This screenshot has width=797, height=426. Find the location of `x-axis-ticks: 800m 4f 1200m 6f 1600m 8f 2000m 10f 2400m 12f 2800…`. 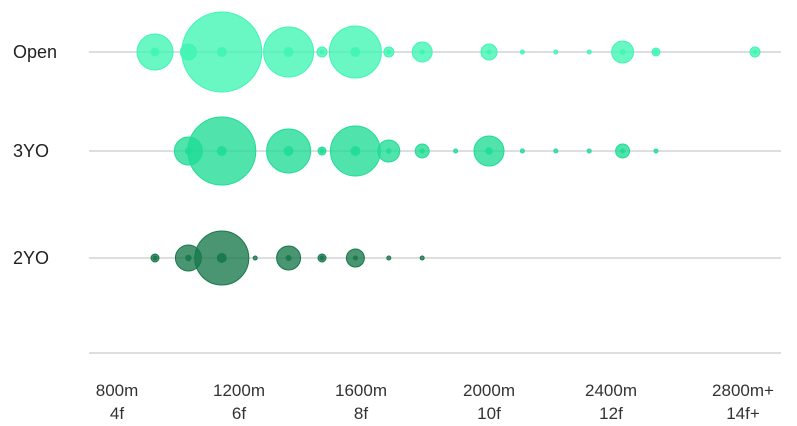

x-axis-ticks: 800m 4f 1200m 6f 1600m 8f 2000m 10f 2400m 12f 2800… is located at coordinates (435, 402).